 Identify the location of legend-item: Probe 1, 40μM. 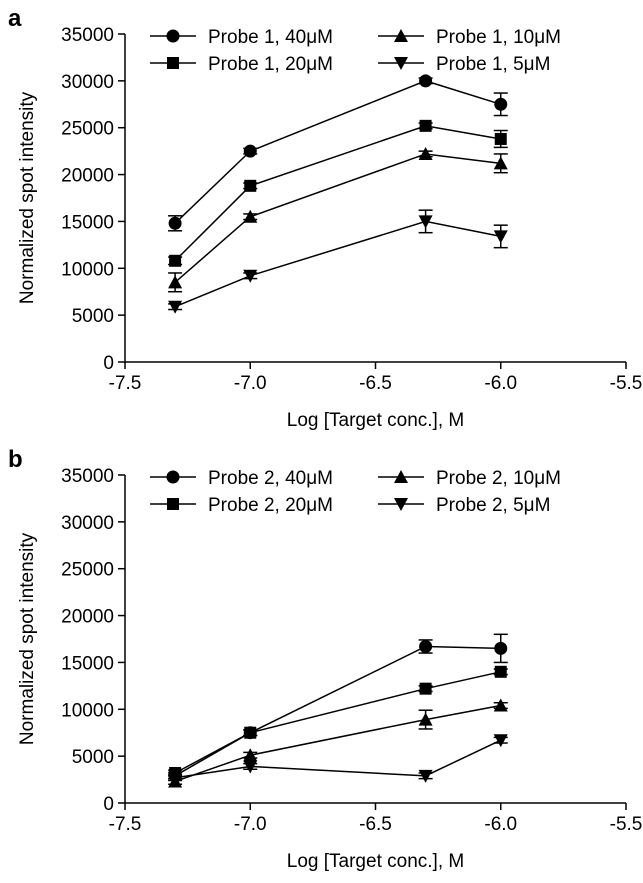
(241, 37).